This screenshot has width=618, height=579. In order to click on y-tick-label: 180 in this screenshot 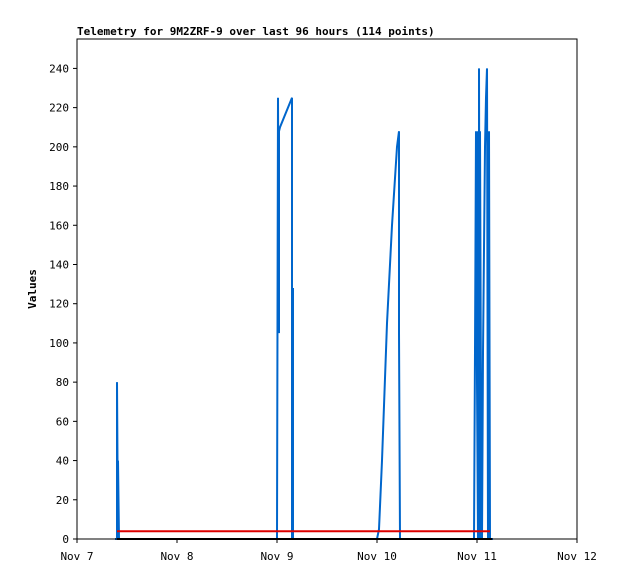, I will do `click(59, 186)`.